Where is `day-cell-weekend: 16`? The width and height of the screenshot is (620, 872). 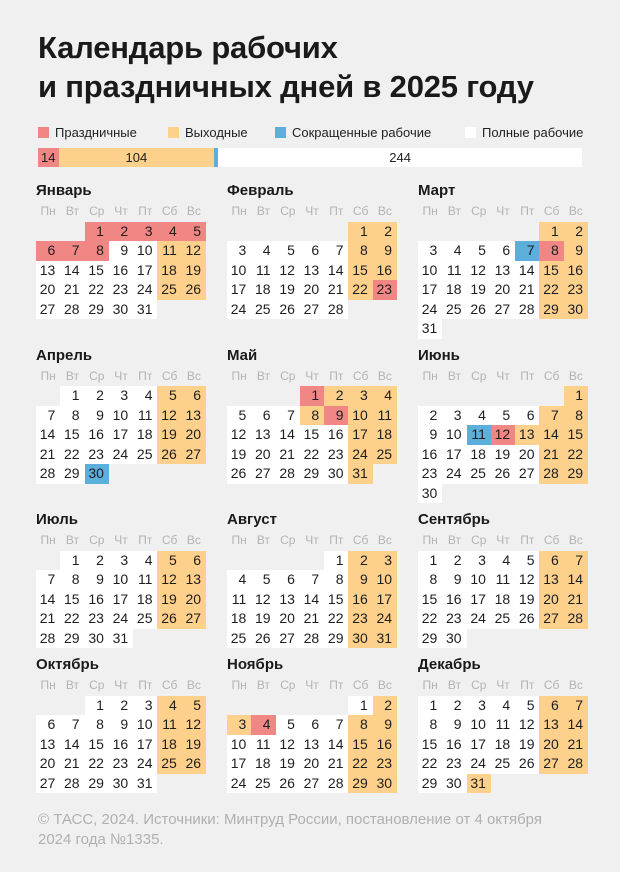
day-cell-weekend: 16 is located at coordinates (360, 599).